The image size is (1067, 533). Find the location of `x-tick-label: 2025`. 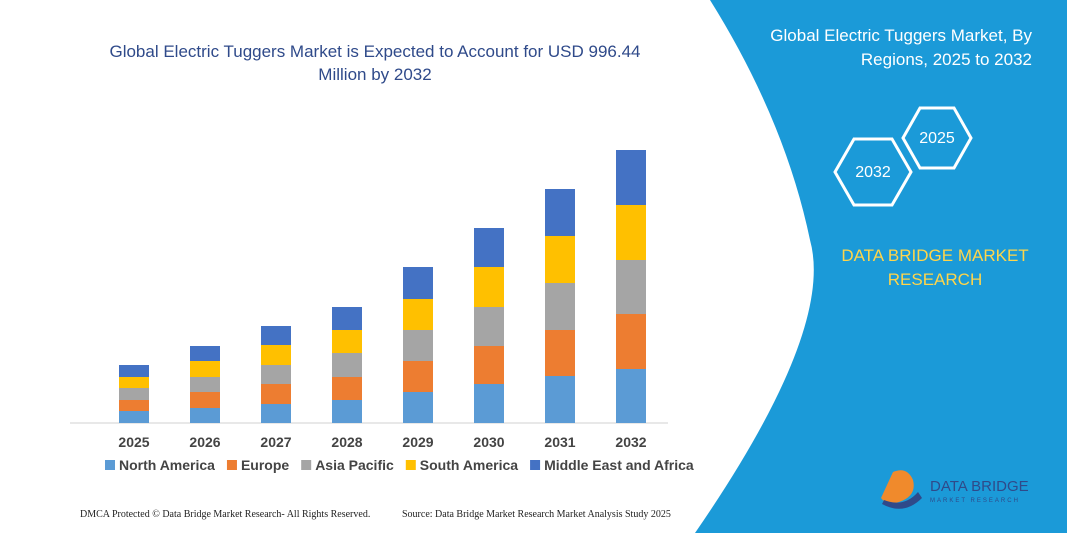

x-tick-label: 2025 is located at coordinates (133, 442).